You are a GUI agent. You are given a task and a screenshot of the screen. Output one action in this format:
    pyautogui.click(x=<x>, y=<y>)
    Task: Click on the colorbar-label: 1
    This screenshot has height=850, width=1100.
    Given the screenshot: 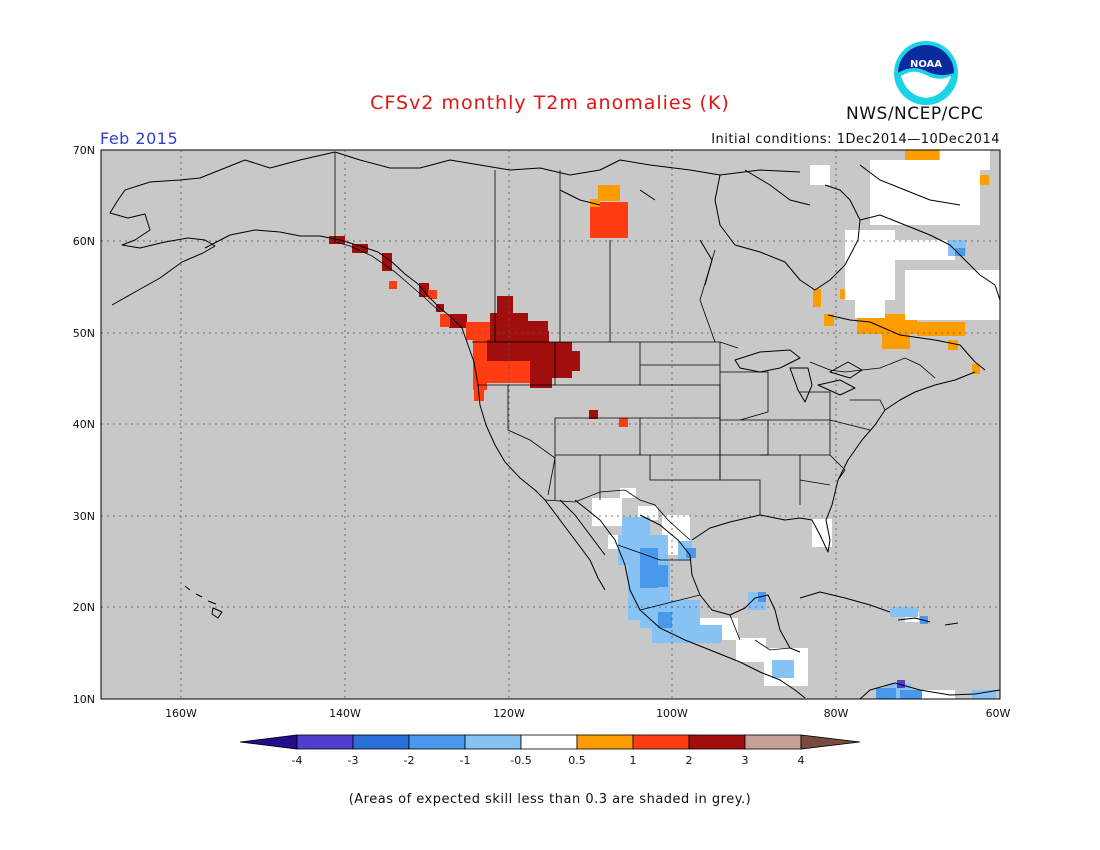 What is the action you would take?
    pyautogui.click(x=633, y=760)
    